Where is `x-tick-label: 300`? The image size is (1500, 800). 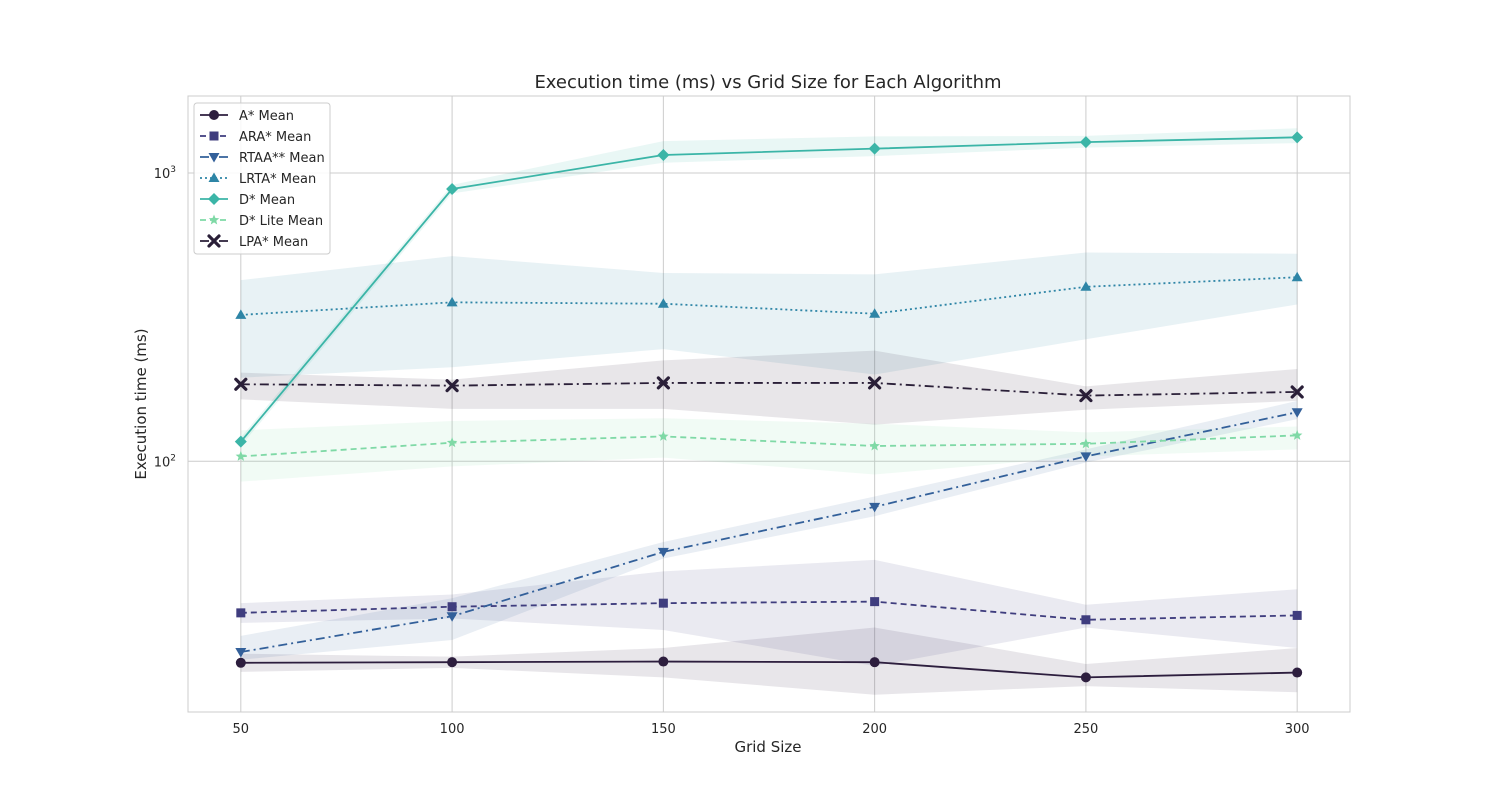 x-tick-label: 300 is located at coordinates (1297, 729).